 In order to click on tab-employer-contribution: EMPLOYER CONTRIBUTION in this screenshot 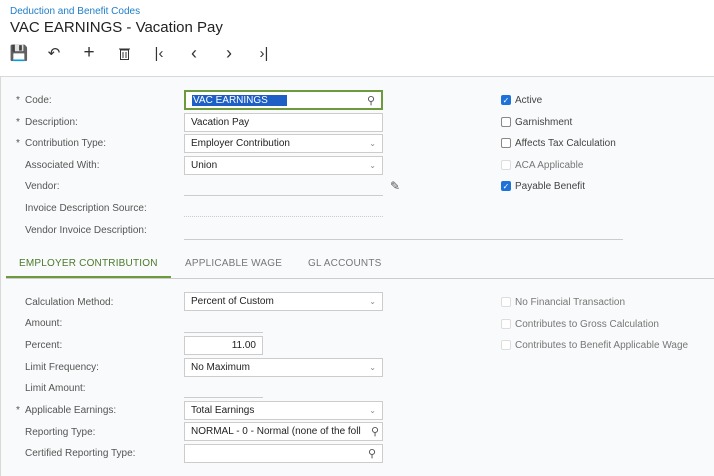, I will do `click(88, 263)`.